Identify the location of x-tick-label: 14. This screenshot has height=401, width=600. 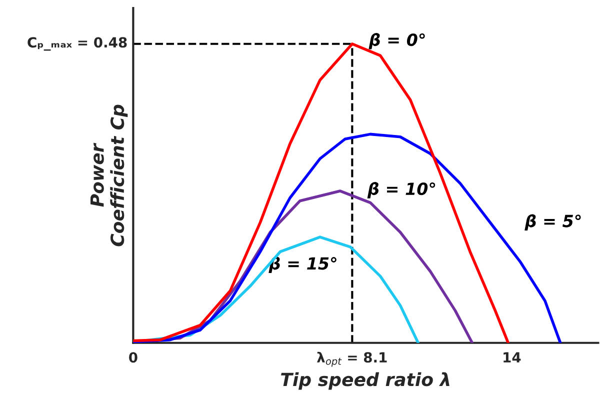
(512, 357).